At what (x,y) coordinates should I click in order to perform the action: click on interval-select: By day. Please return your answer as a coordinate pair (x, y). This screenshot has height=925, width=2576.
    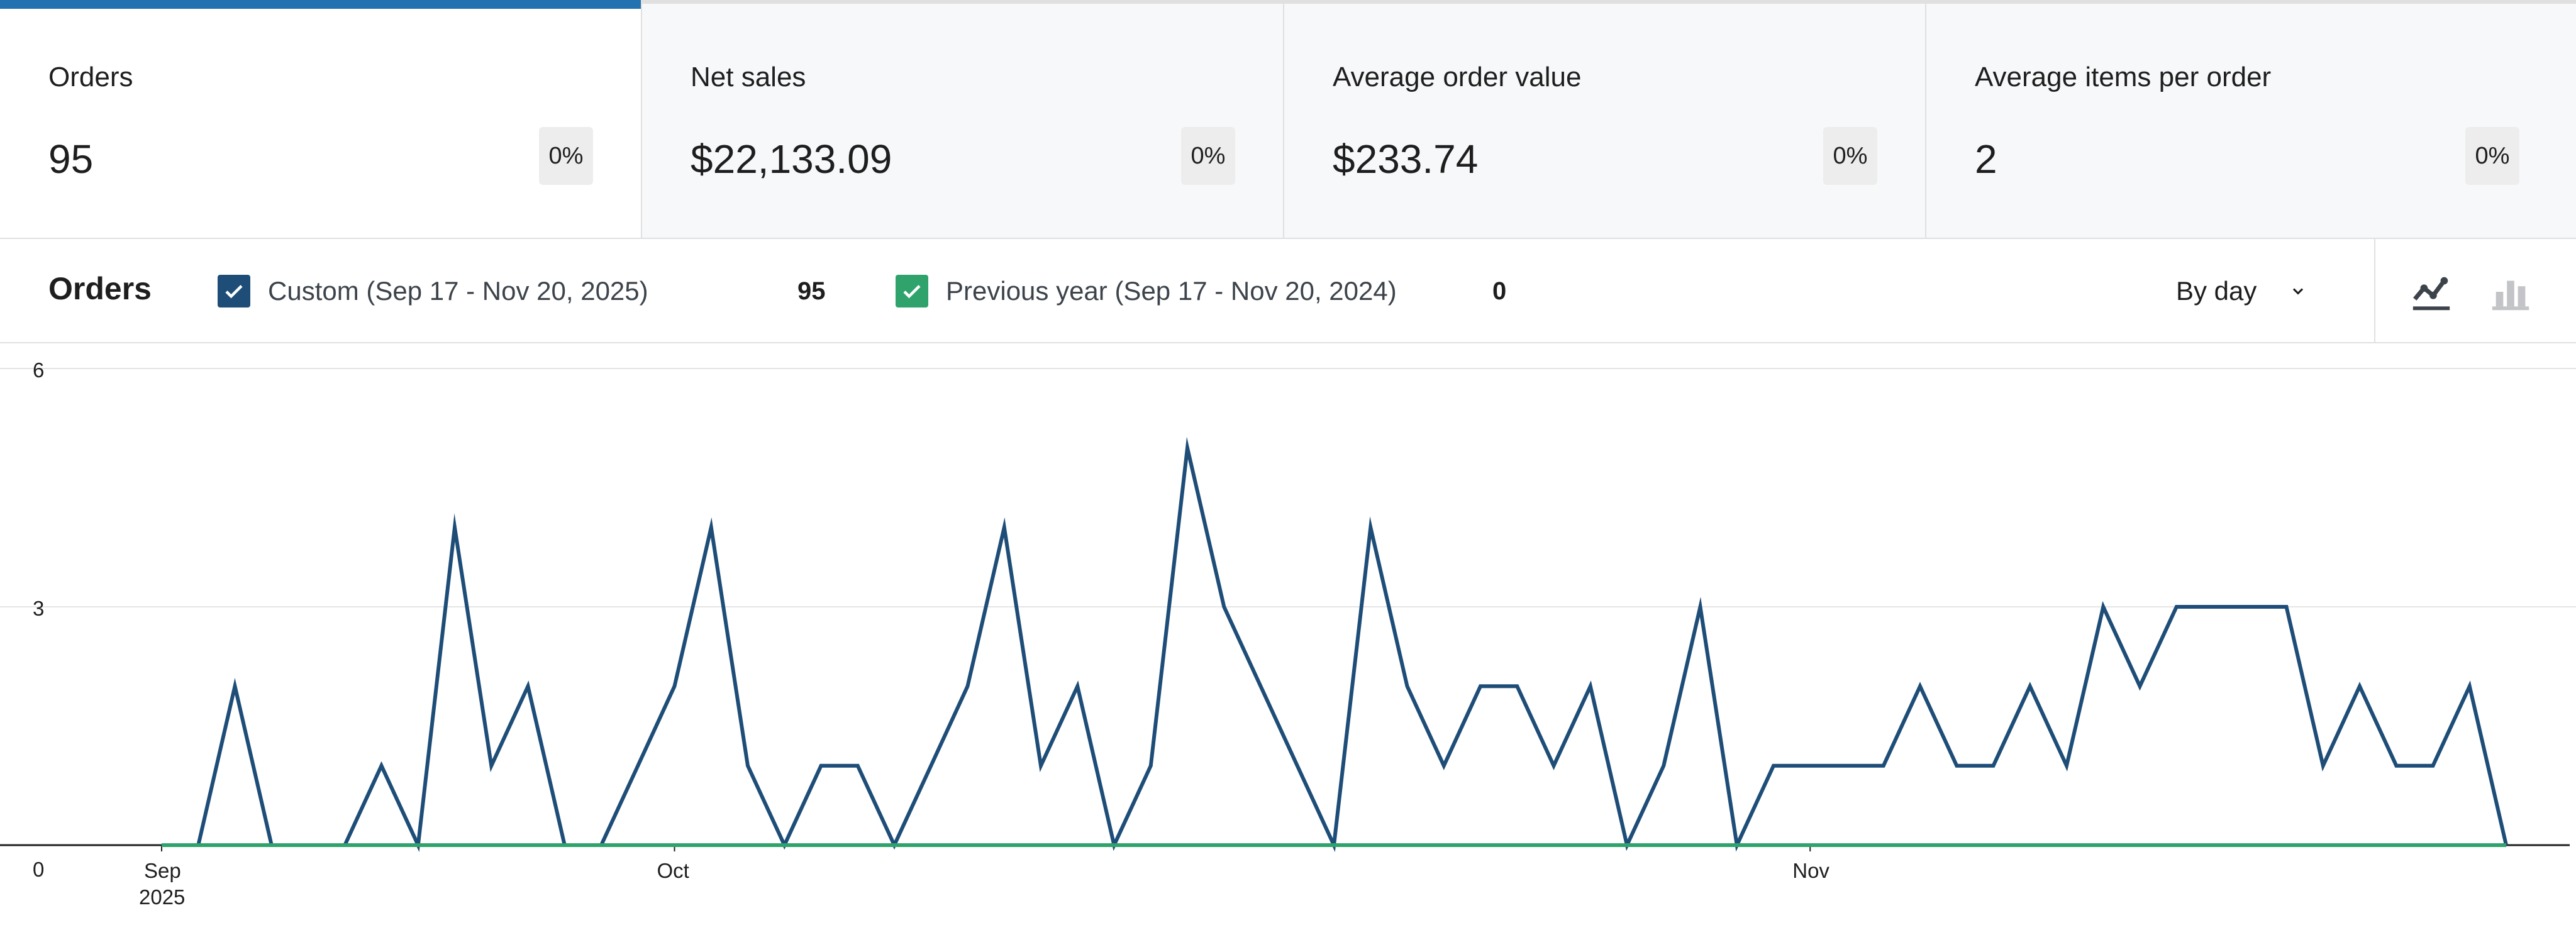
    Looking at the image, I should click on (2241, 291).